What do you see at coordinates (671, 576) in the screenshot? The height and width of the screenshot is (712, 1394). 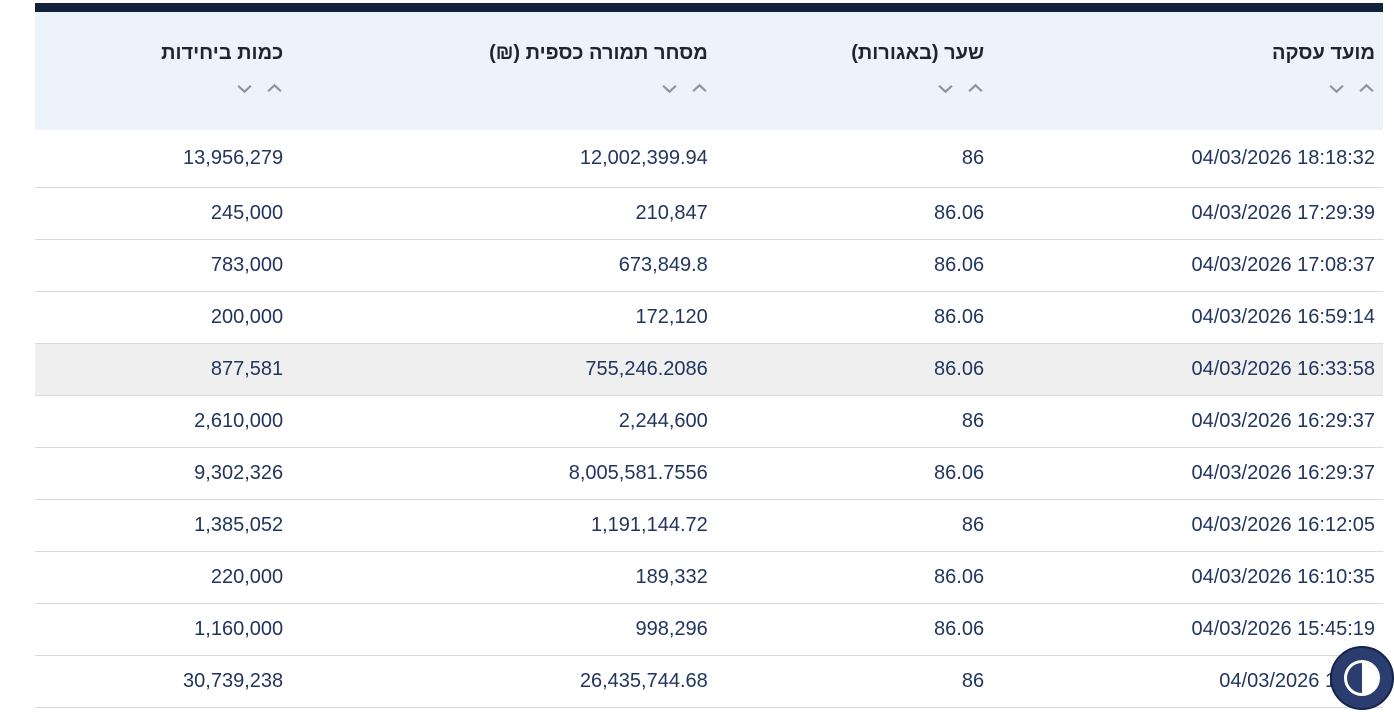 I see `turnover-value: 189,332` at bounding box center [671, 576].